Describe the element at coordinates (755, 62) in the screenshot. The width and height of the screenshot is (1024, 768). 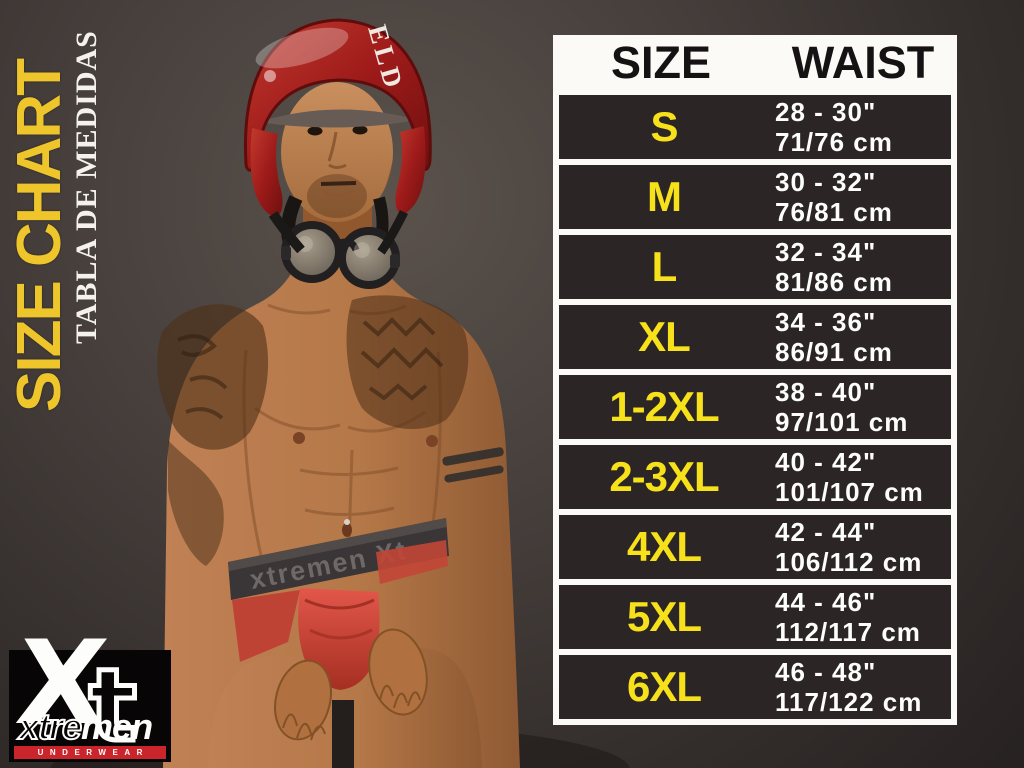
I see `table-header-row: SIZE WAIST` at that location.